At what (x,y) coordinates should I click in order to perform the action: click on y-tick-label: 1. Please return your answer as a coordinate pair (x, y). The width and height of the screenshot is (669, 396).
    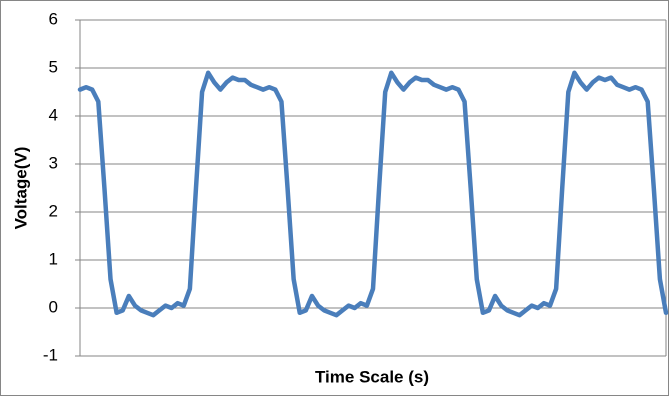
    Looking at the image, I should click on (53, 258).